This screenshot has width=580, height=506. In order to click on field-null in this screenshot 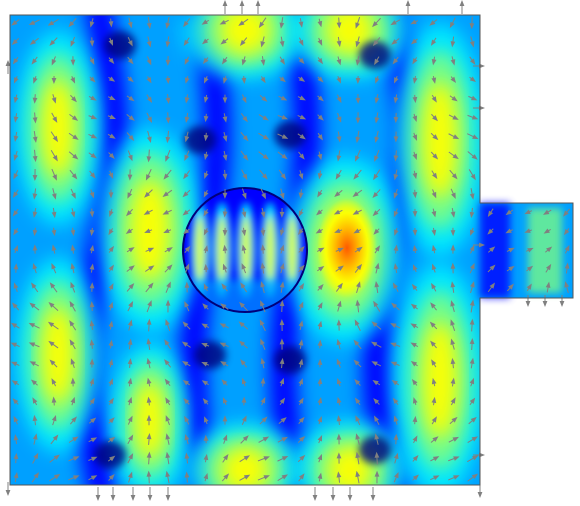, I will do `click(375, 450)`.